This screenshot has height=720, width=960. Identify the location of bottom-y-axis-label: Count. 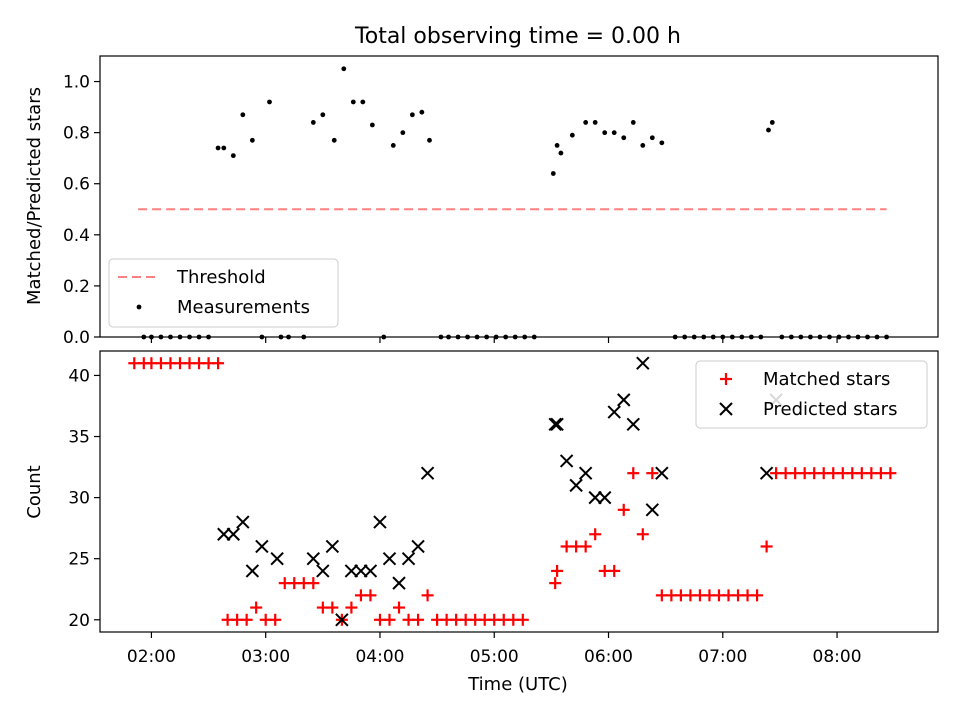
(34, 491).